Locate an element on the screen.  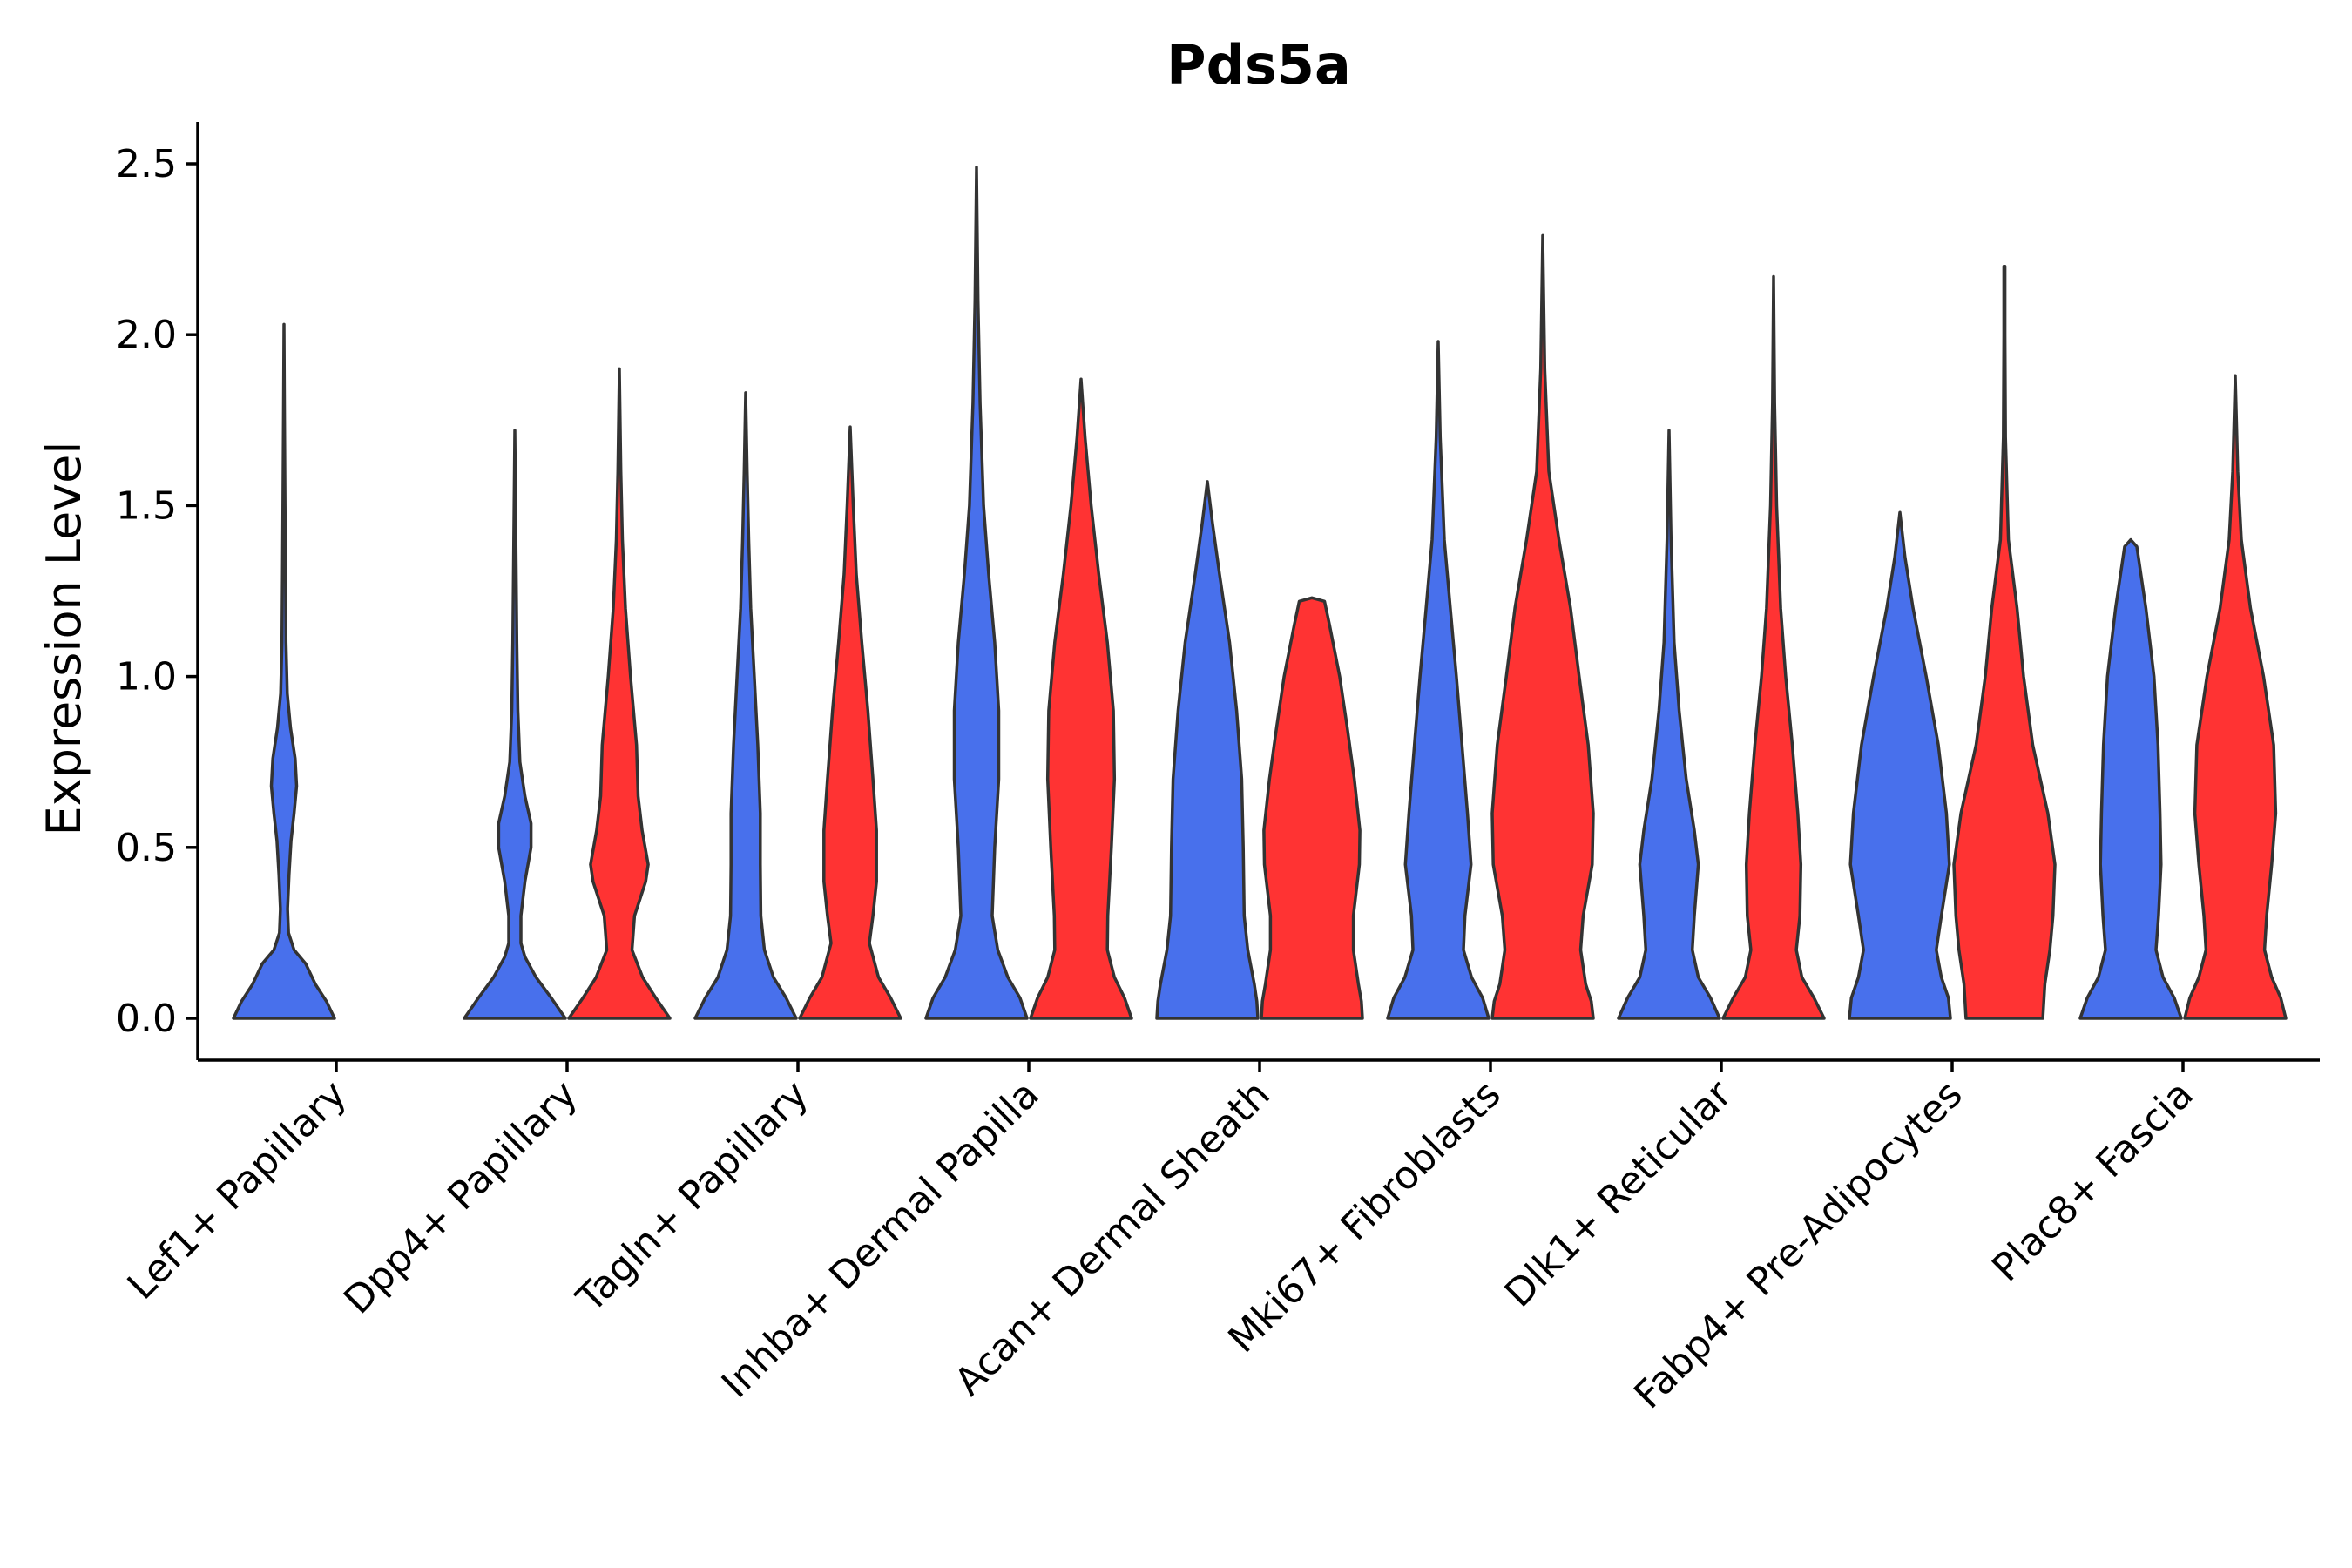
violin-fabp4-pre-adipocytes-group2 is located at coordinates (2004, 642).